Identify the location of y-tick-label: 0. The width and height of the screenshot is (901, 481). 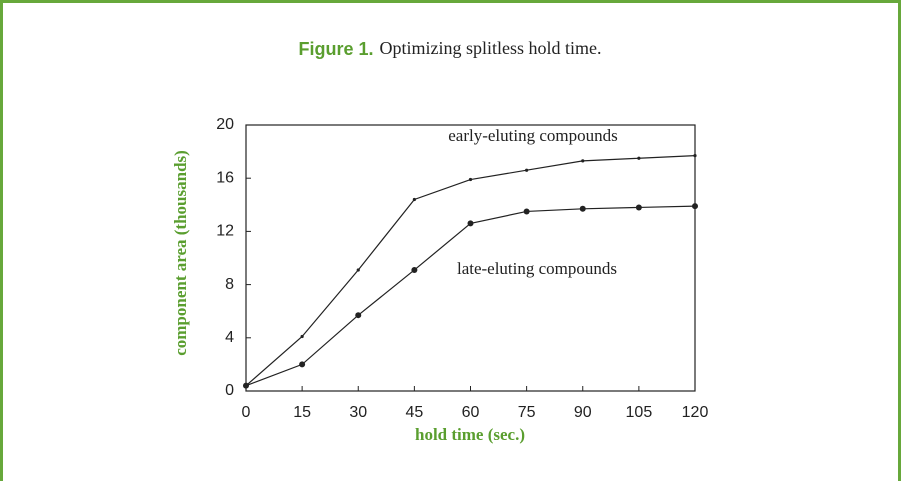
(229, 390).